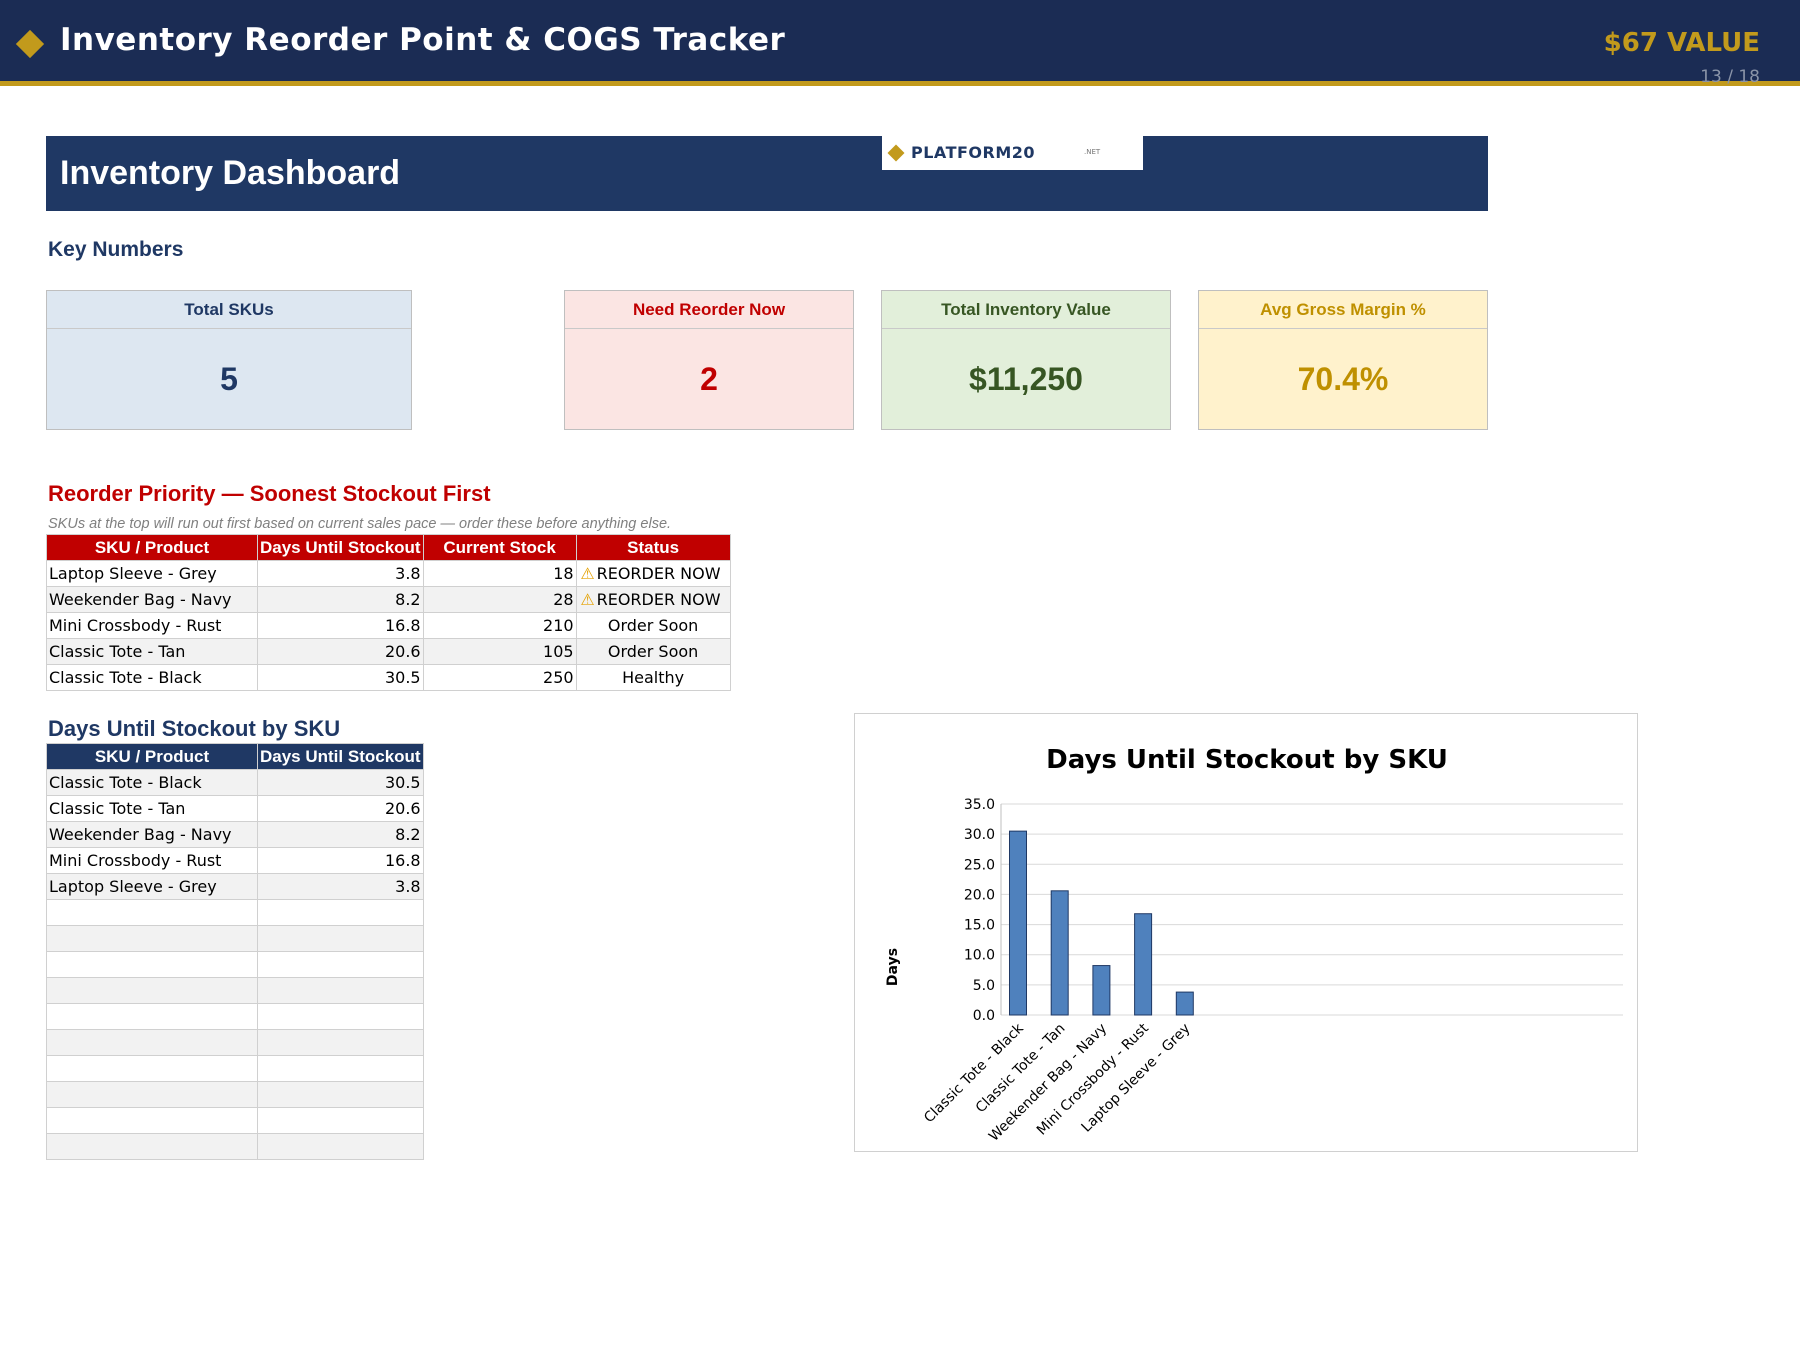 The width and height of the screenshot is (1800, 1362). I want to click on table-row: Laptop Sleeve - Grey 3.8, so click(235, 886).